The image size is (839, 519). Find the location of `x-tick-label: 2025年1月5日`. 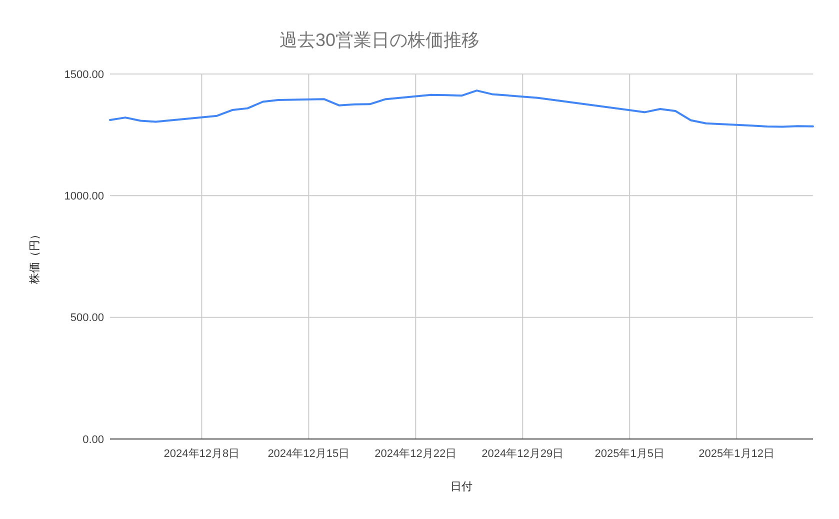

x-tick-label: 2025年1月5日 is located at coordinates (629, 454).